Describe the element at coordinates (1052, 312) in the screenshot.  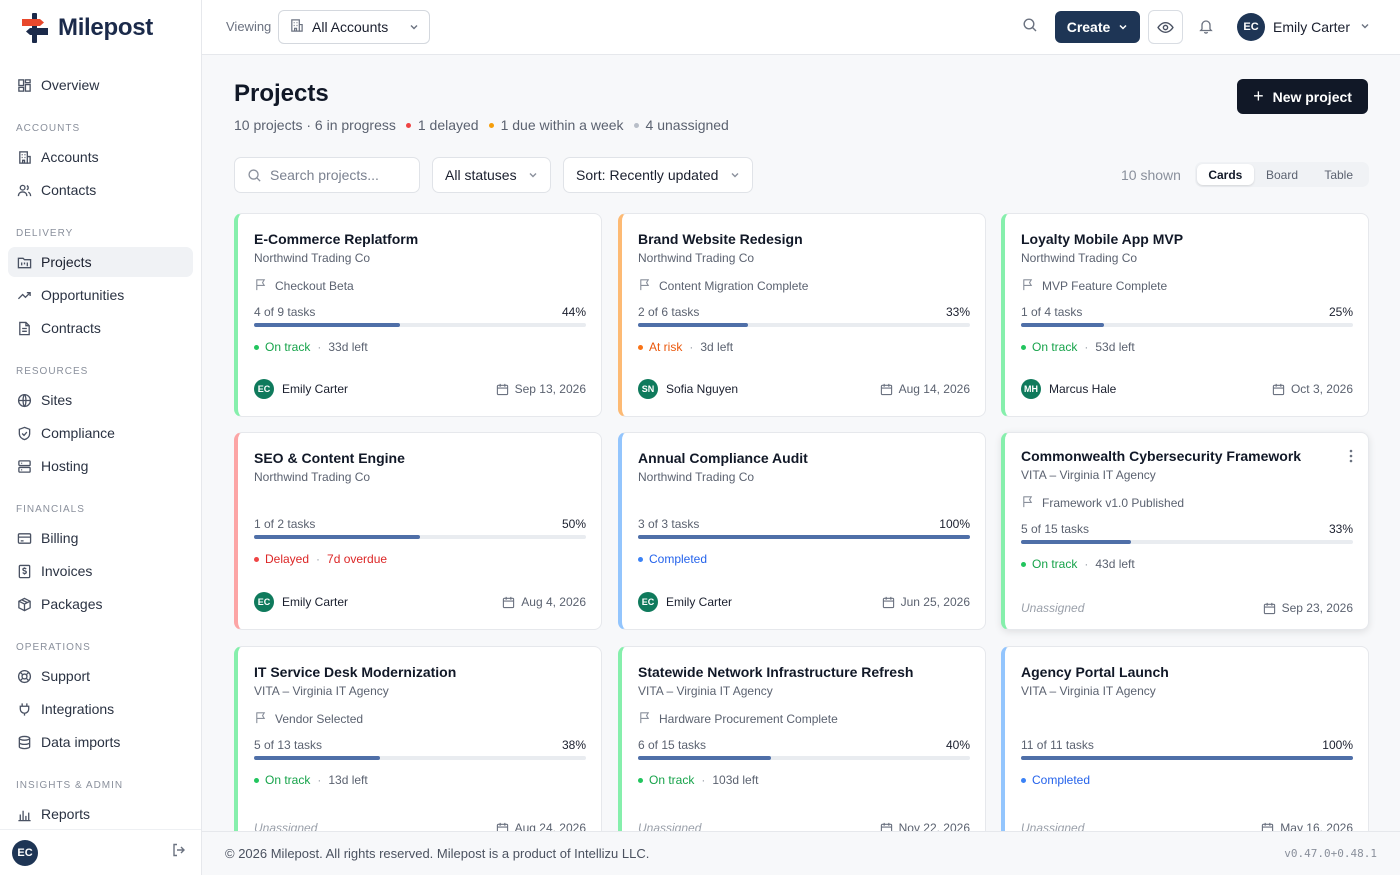
I see `task-count: 1 of 4 tasks` at that location.